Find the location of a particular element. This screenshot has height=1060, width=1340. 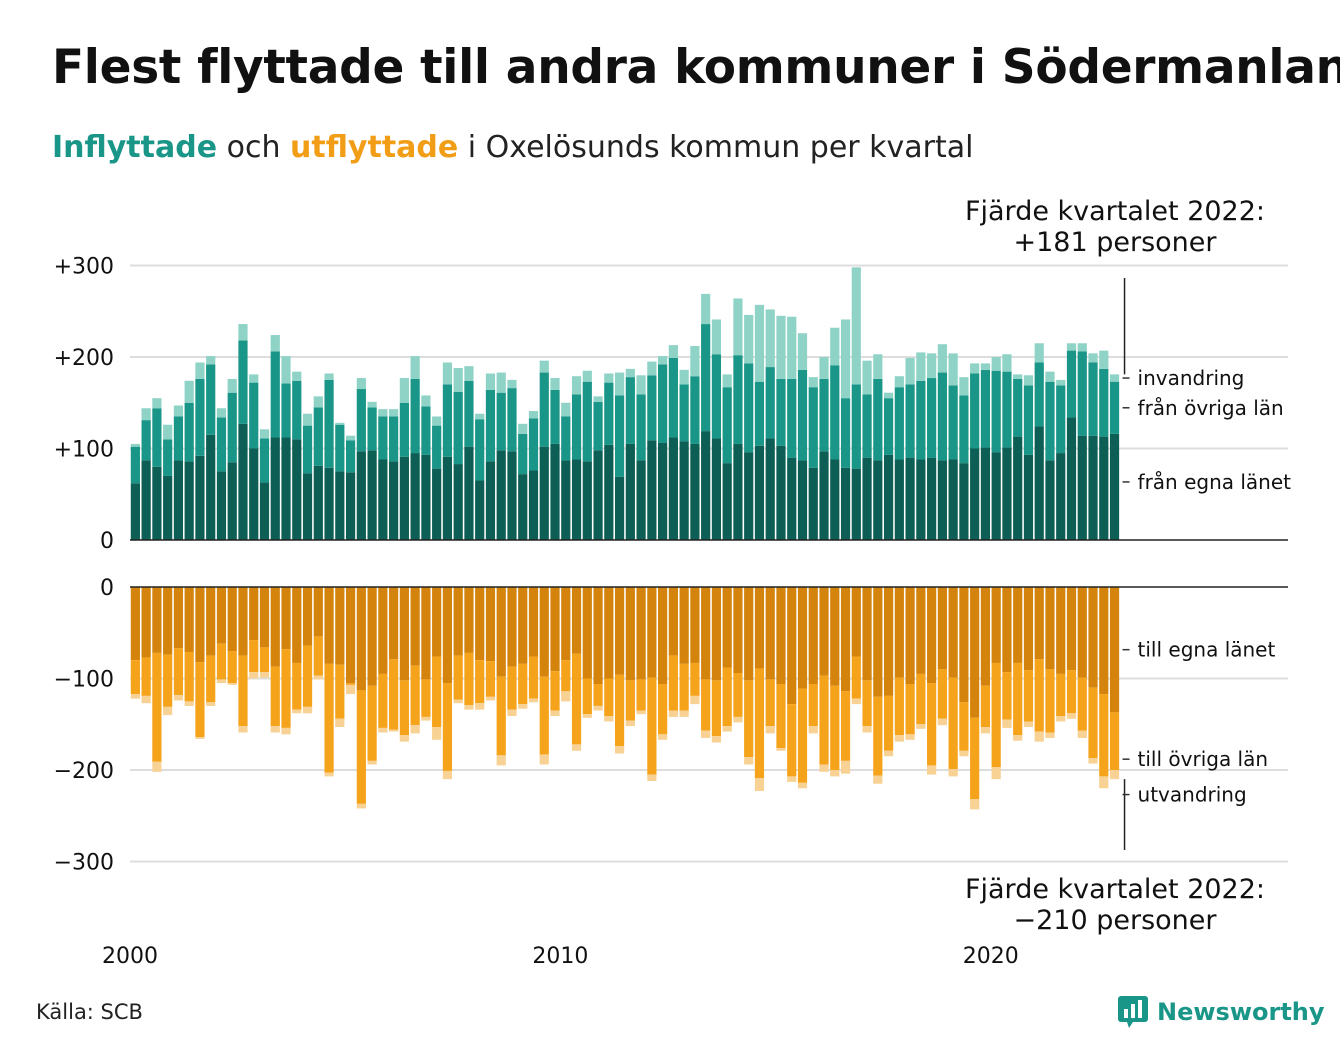

newsworthy-logo: Newsworthy is located at coordinates (1221, 1012).